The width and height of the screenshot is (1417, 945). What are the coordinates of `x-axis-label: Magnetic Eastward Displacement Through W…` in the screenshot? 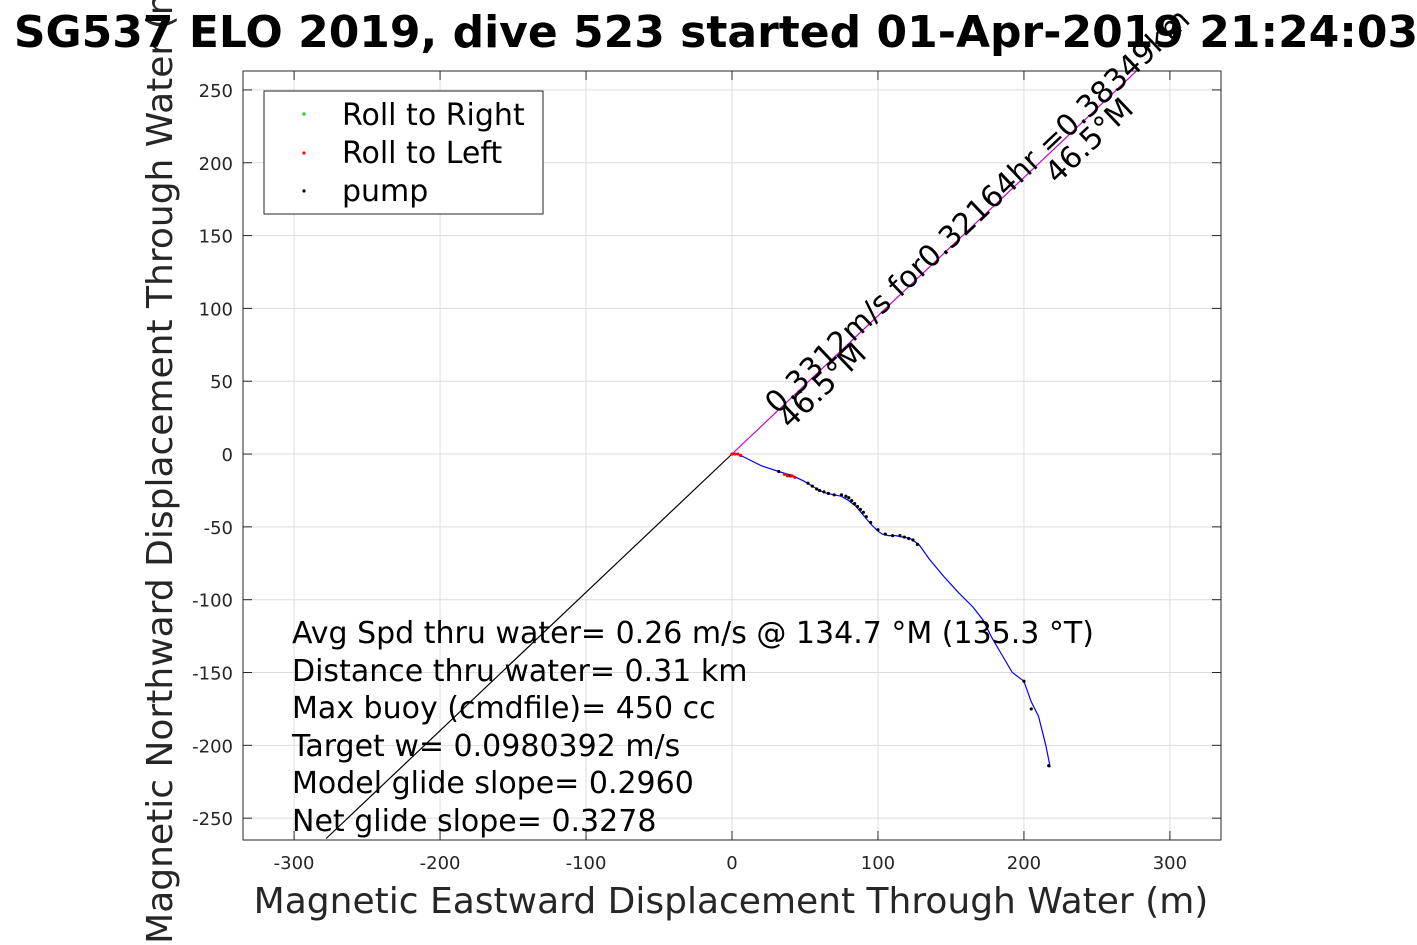 It's located at (731, 901).